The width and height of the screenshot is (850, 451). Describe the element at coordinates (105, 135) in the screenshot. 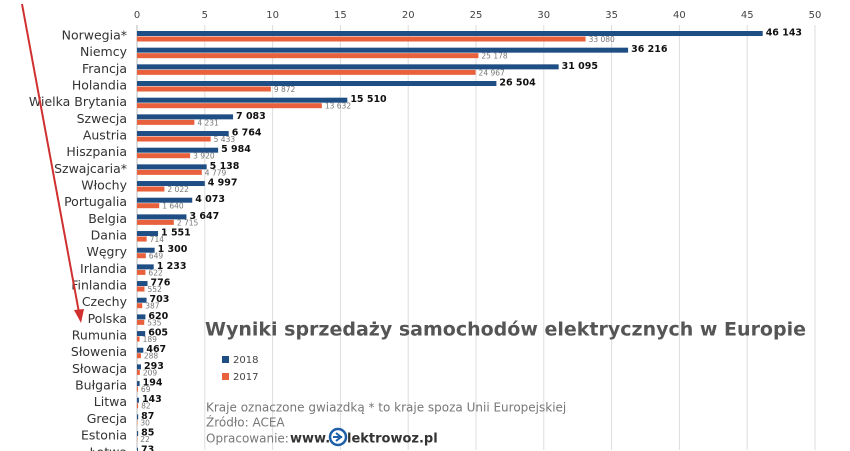

I see `y-tick-label: Austria` at that location.